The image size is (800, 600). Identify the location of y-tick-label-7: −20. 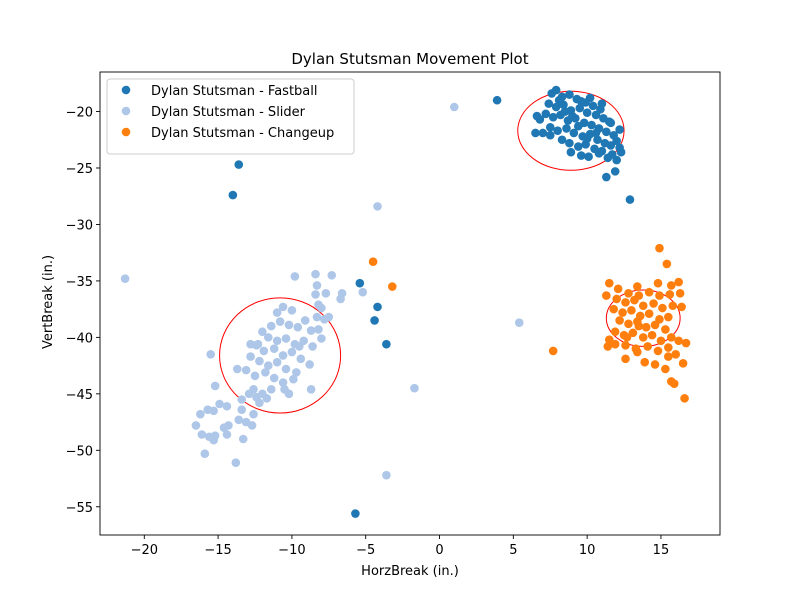
(79, 113).